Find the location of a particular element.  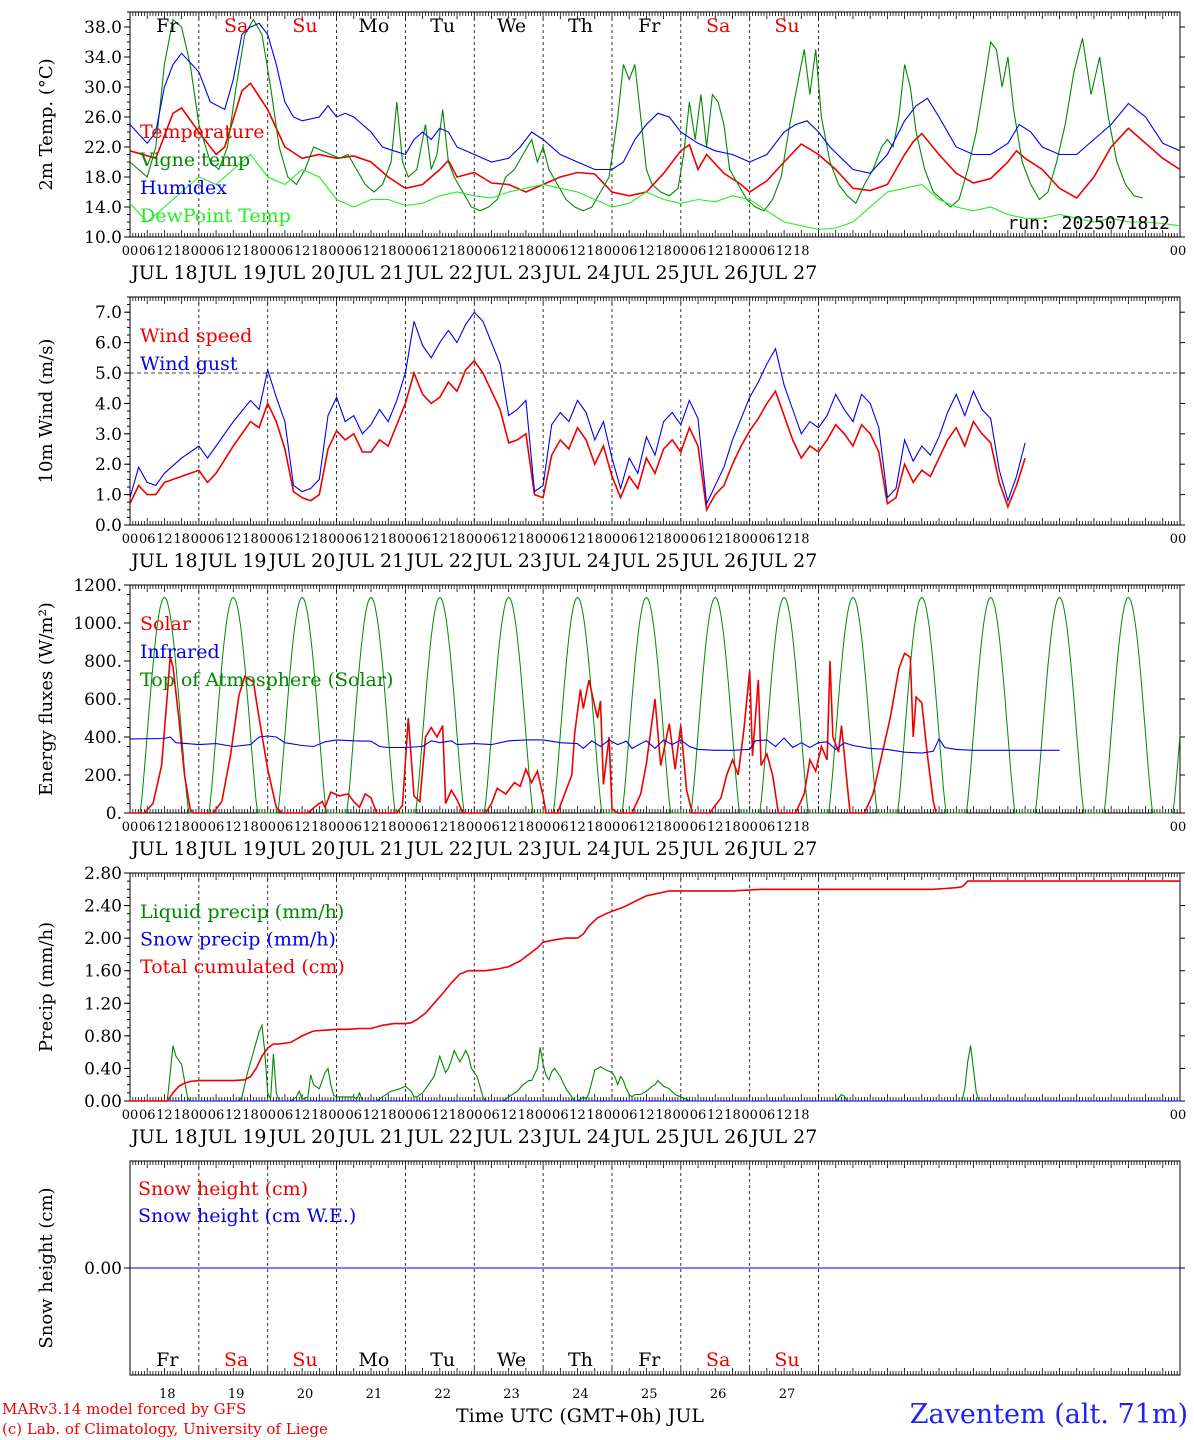

weekday-label: Su is located at coordinates (786, 1360).